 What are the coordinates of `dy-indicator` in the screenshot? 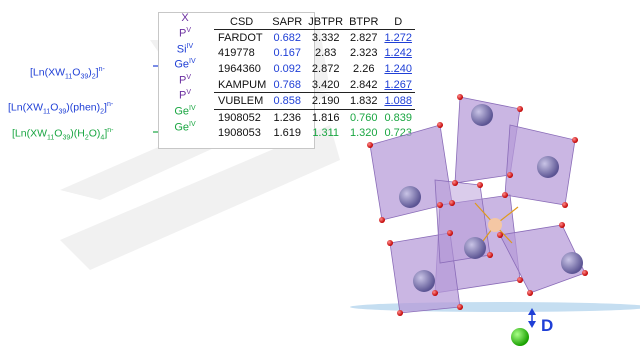 It's located at (523, 327).